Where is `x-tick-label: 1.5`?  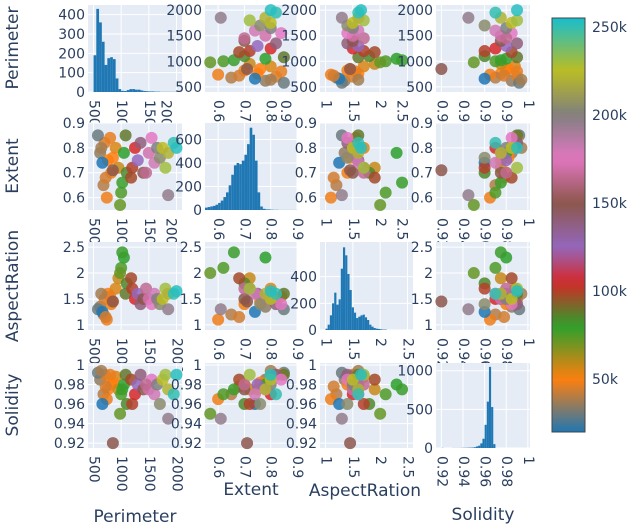
x-tick-label: 1.5 is located at coordinates (353, 111).